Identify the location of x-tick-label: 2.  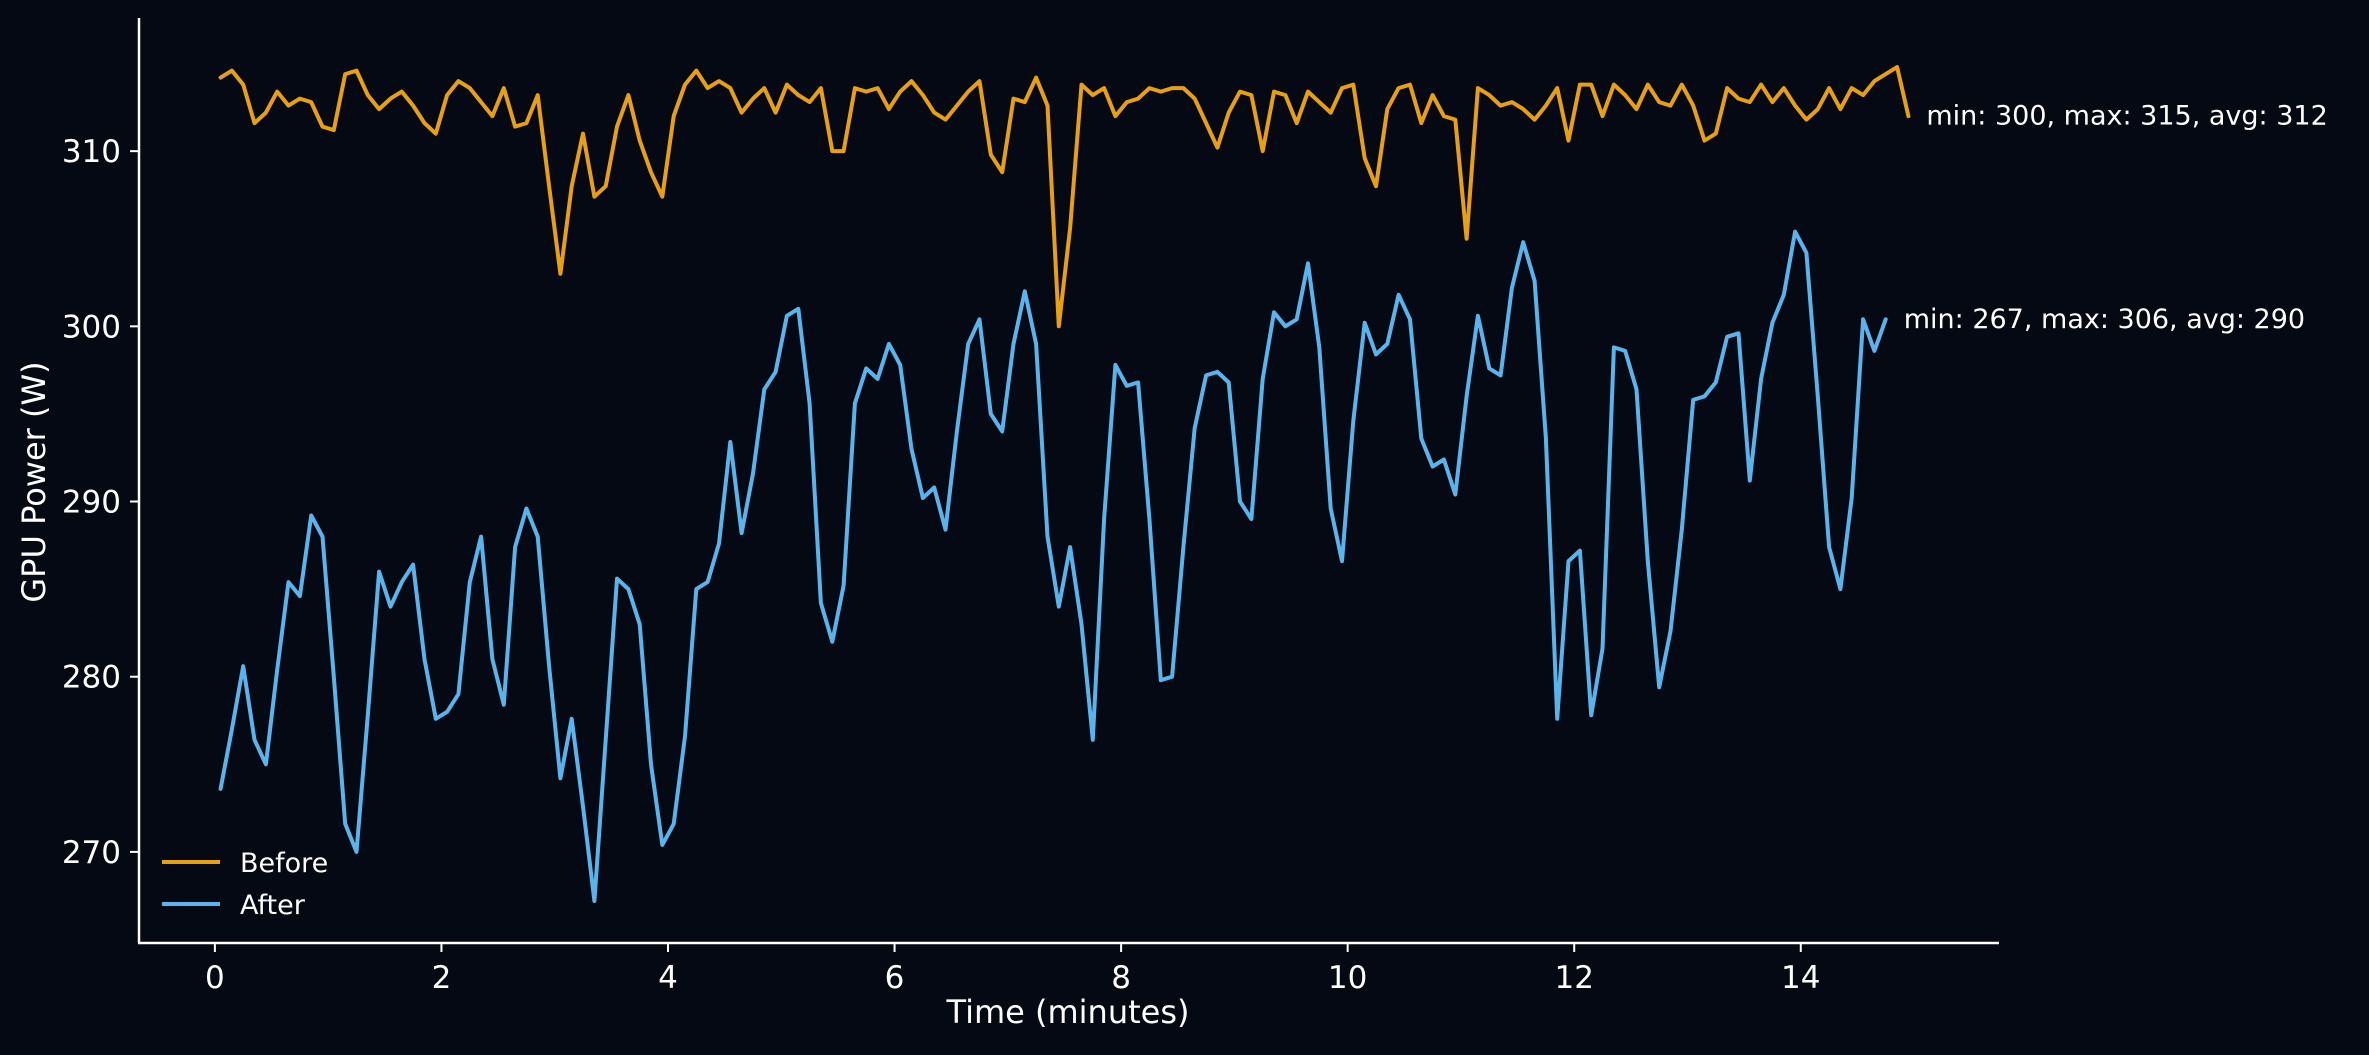
(442, 978).